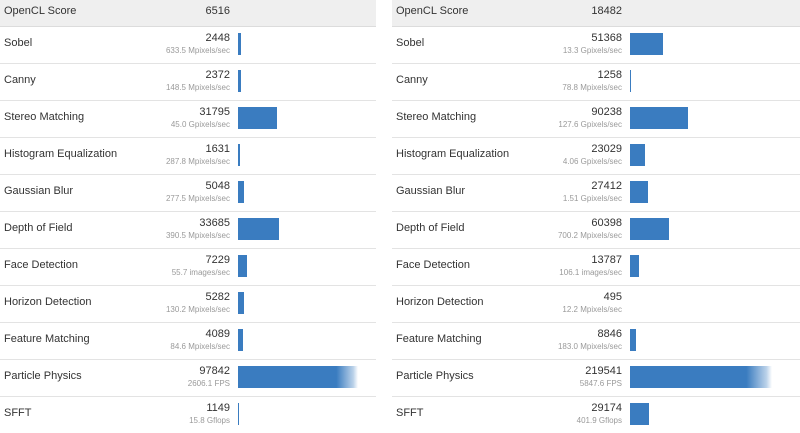 Image resolution: width=800 pixels, height=433 pixels. What do you see at coordinates (435, 376) in the screenshot?
I see `workload-name: Particle Physics` at bounding box center [435, 376].